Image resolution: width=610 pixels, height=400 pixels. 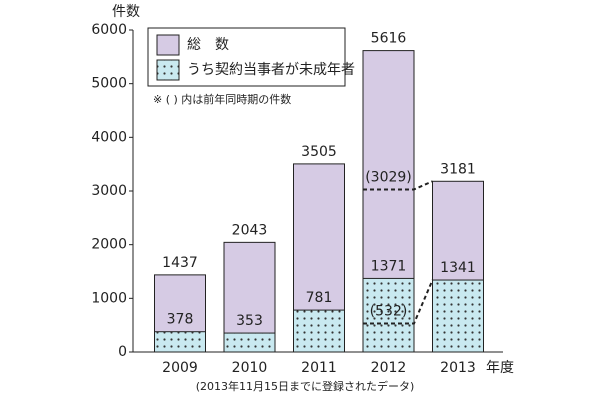 I want to click on y-tick-label: 6000, so click(x=109, y=30).